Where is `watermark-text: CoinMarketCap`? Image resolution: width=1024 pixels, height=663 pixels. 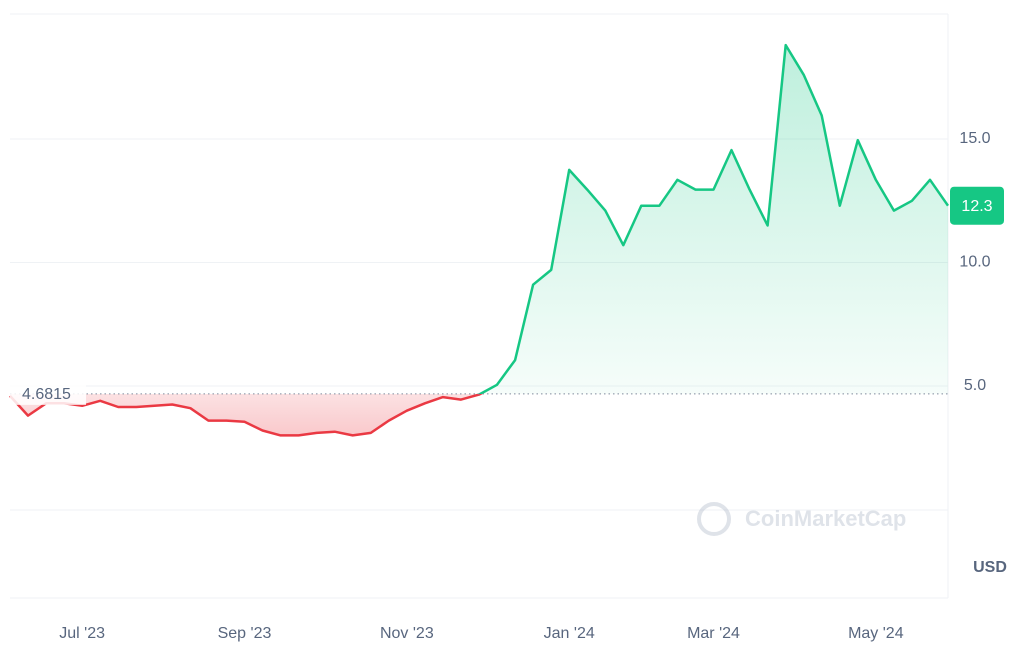 watermark-text: CoinMarketCap is located at coordinates (825, 518).